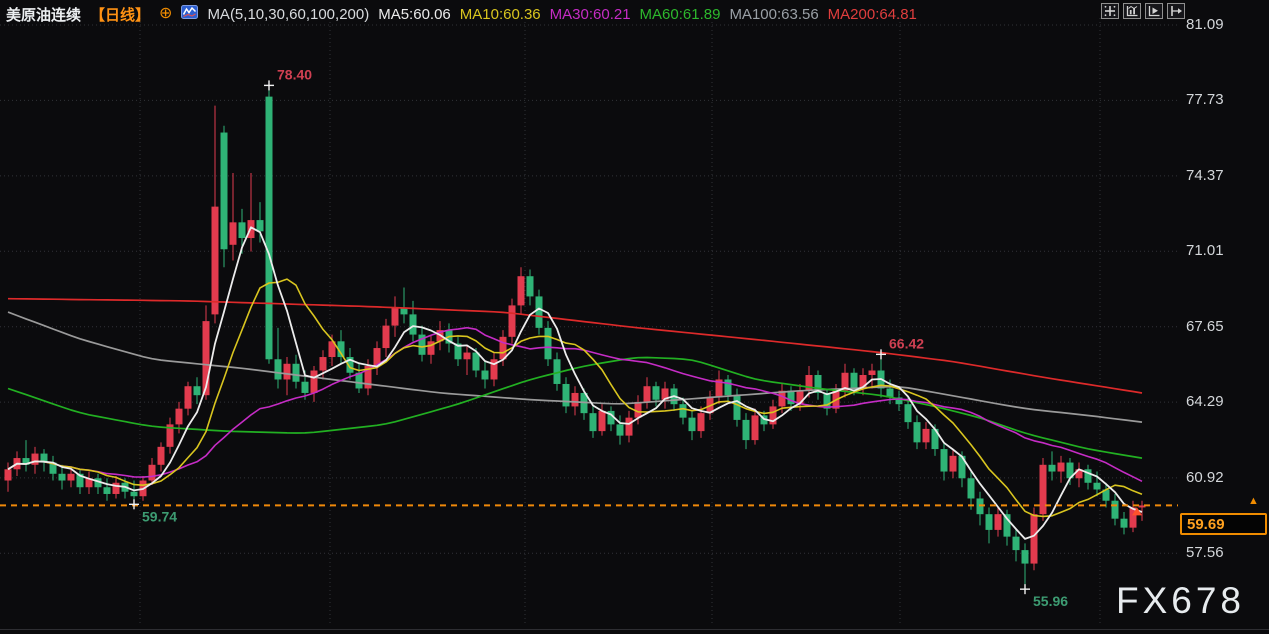 Image resolution: width=1269 pixels, height=634 pixels. What do you see at coordinates (120, 15) in the screenshot?
I see `period-label: 【日线】` at bounding box center [120, 15].